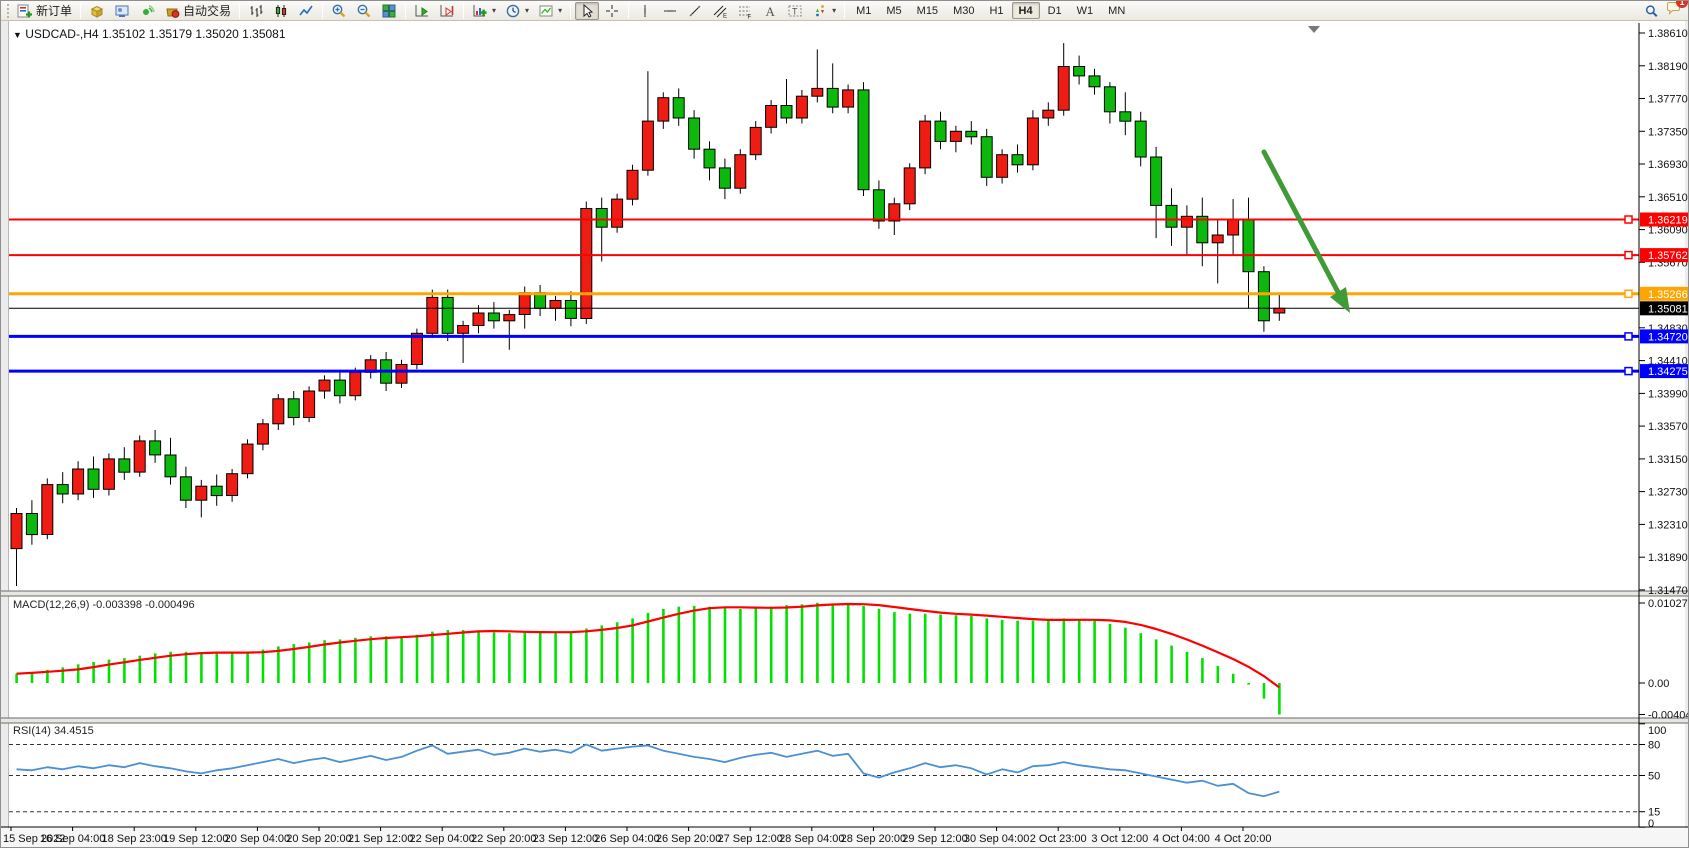 This screenshot has width=1689, height=848. Describe the element at coordinates (645, 11) in the screenshot. I see `vline-button` at that location.